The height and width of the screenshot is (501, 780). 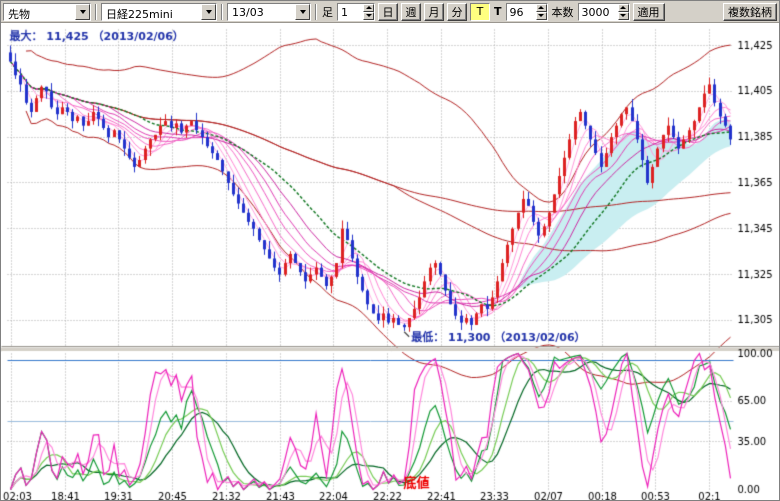 I want to click on period-month-button: 月, so click(x=434, y=11).